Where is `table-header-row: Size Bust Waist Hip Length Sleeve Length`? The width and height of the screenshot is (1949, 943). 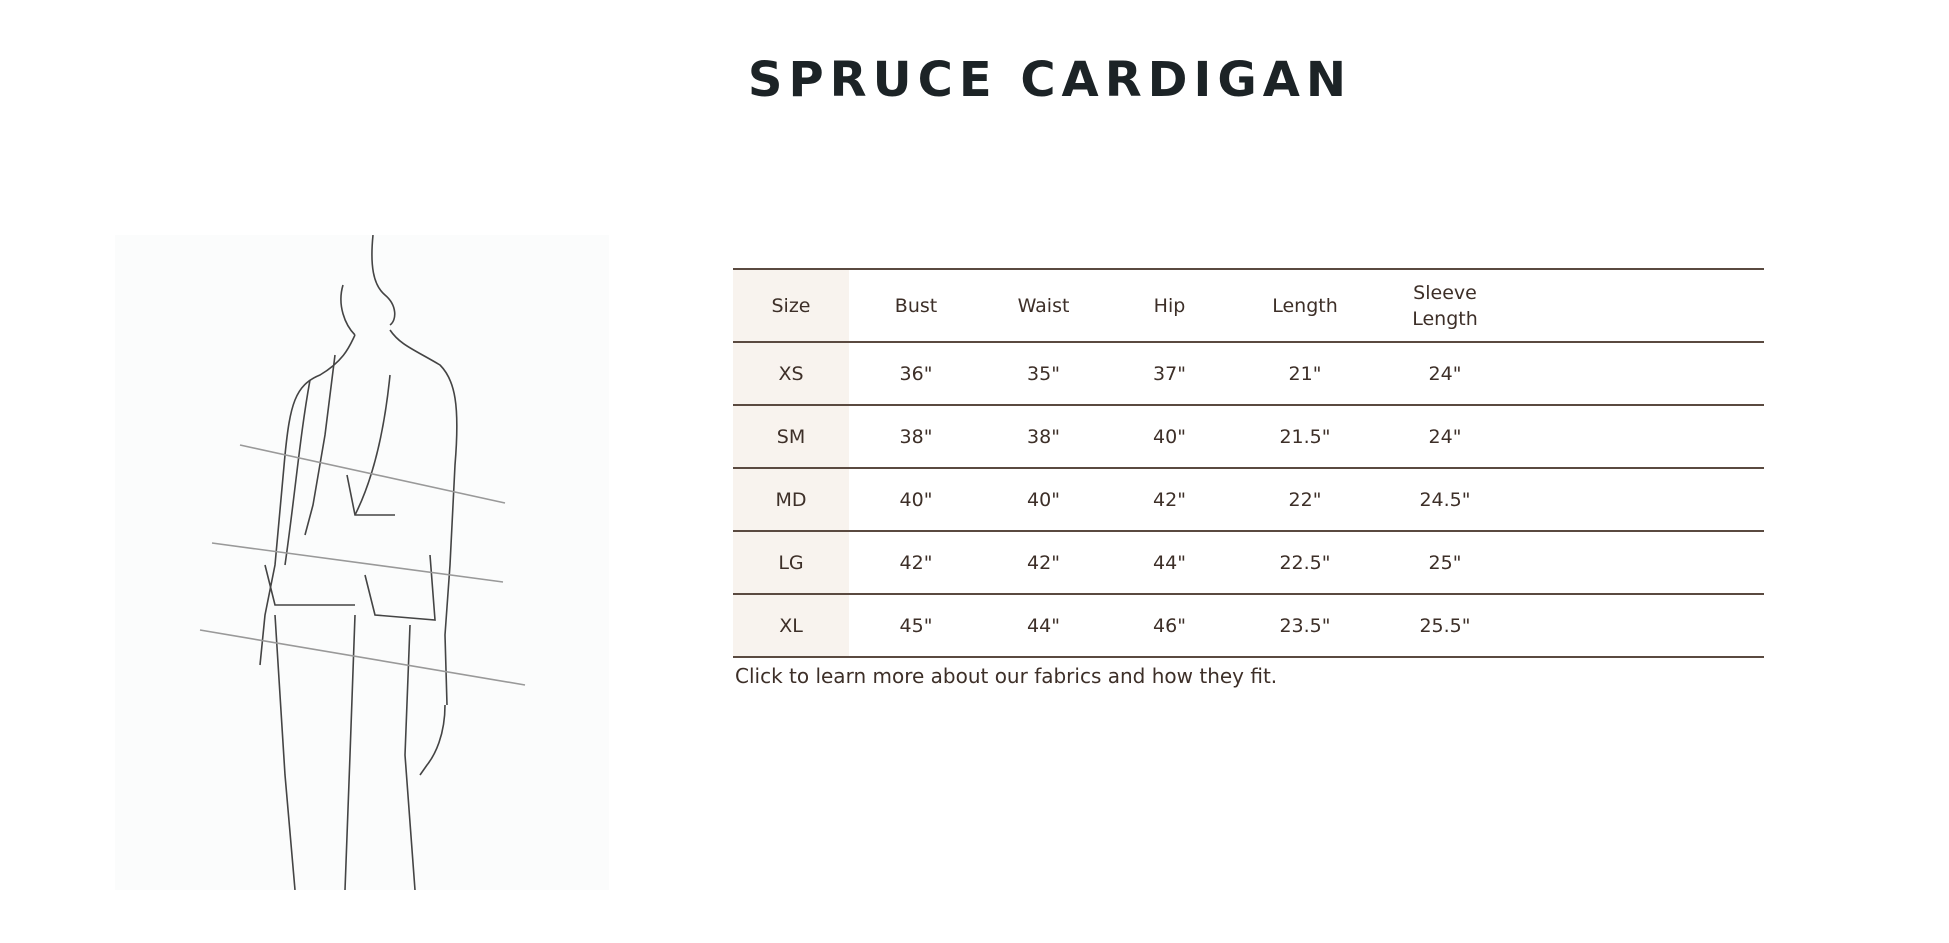
table-header-row: Size Bust Waist Hip Length Sleeve Length is located at coordinates (1248, 305).